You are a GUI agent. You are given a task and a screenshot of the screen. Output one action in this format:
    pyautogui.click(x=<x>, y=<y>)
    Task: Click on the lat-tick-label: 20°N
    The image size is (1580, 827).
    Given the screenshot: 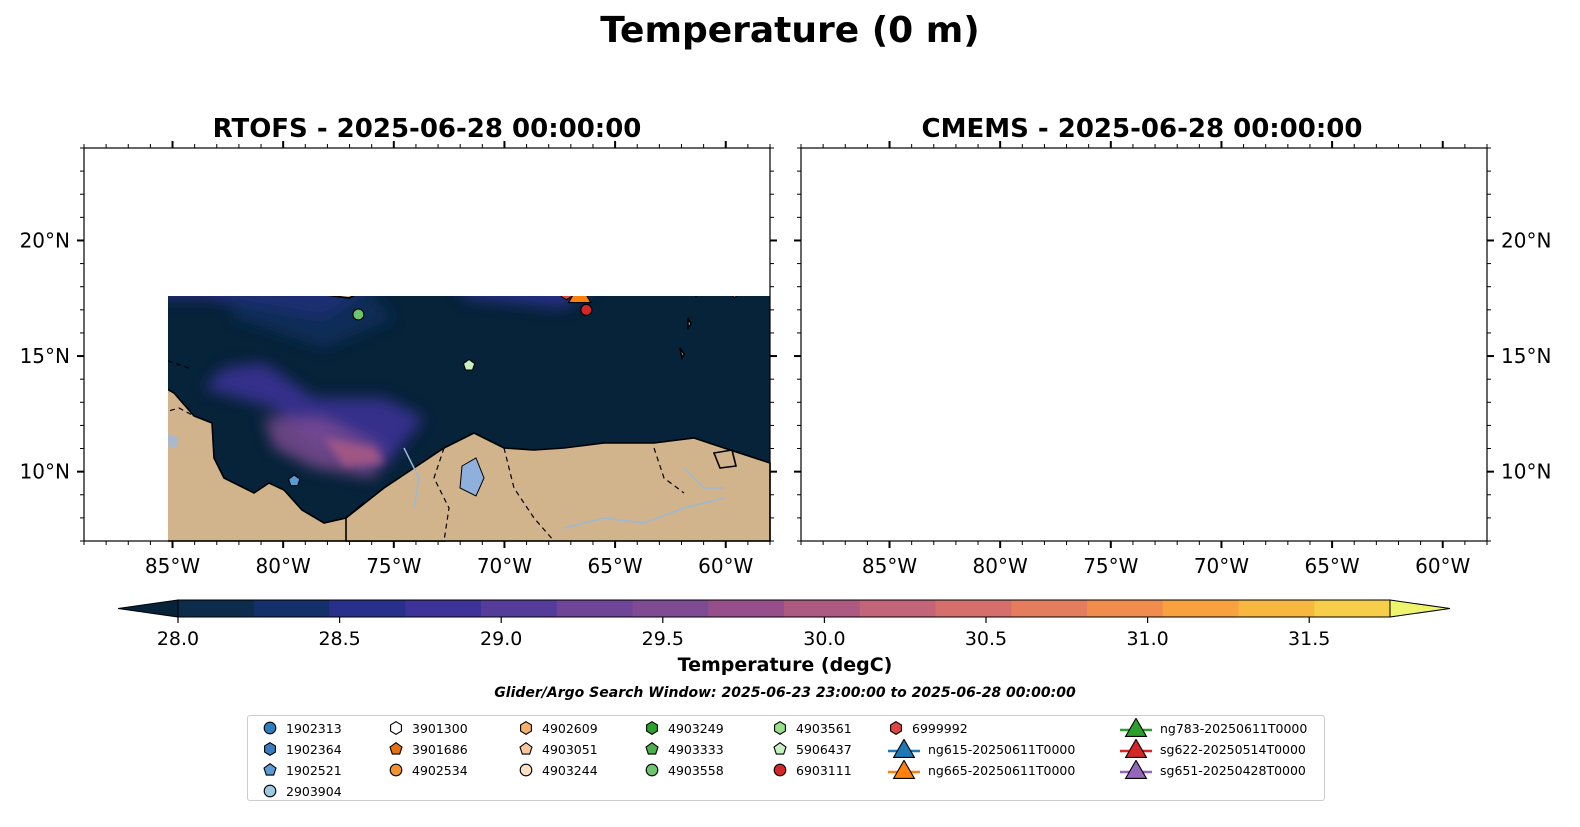 What is the action you would take?
    pyautogui.click(x=45, y=240)
    